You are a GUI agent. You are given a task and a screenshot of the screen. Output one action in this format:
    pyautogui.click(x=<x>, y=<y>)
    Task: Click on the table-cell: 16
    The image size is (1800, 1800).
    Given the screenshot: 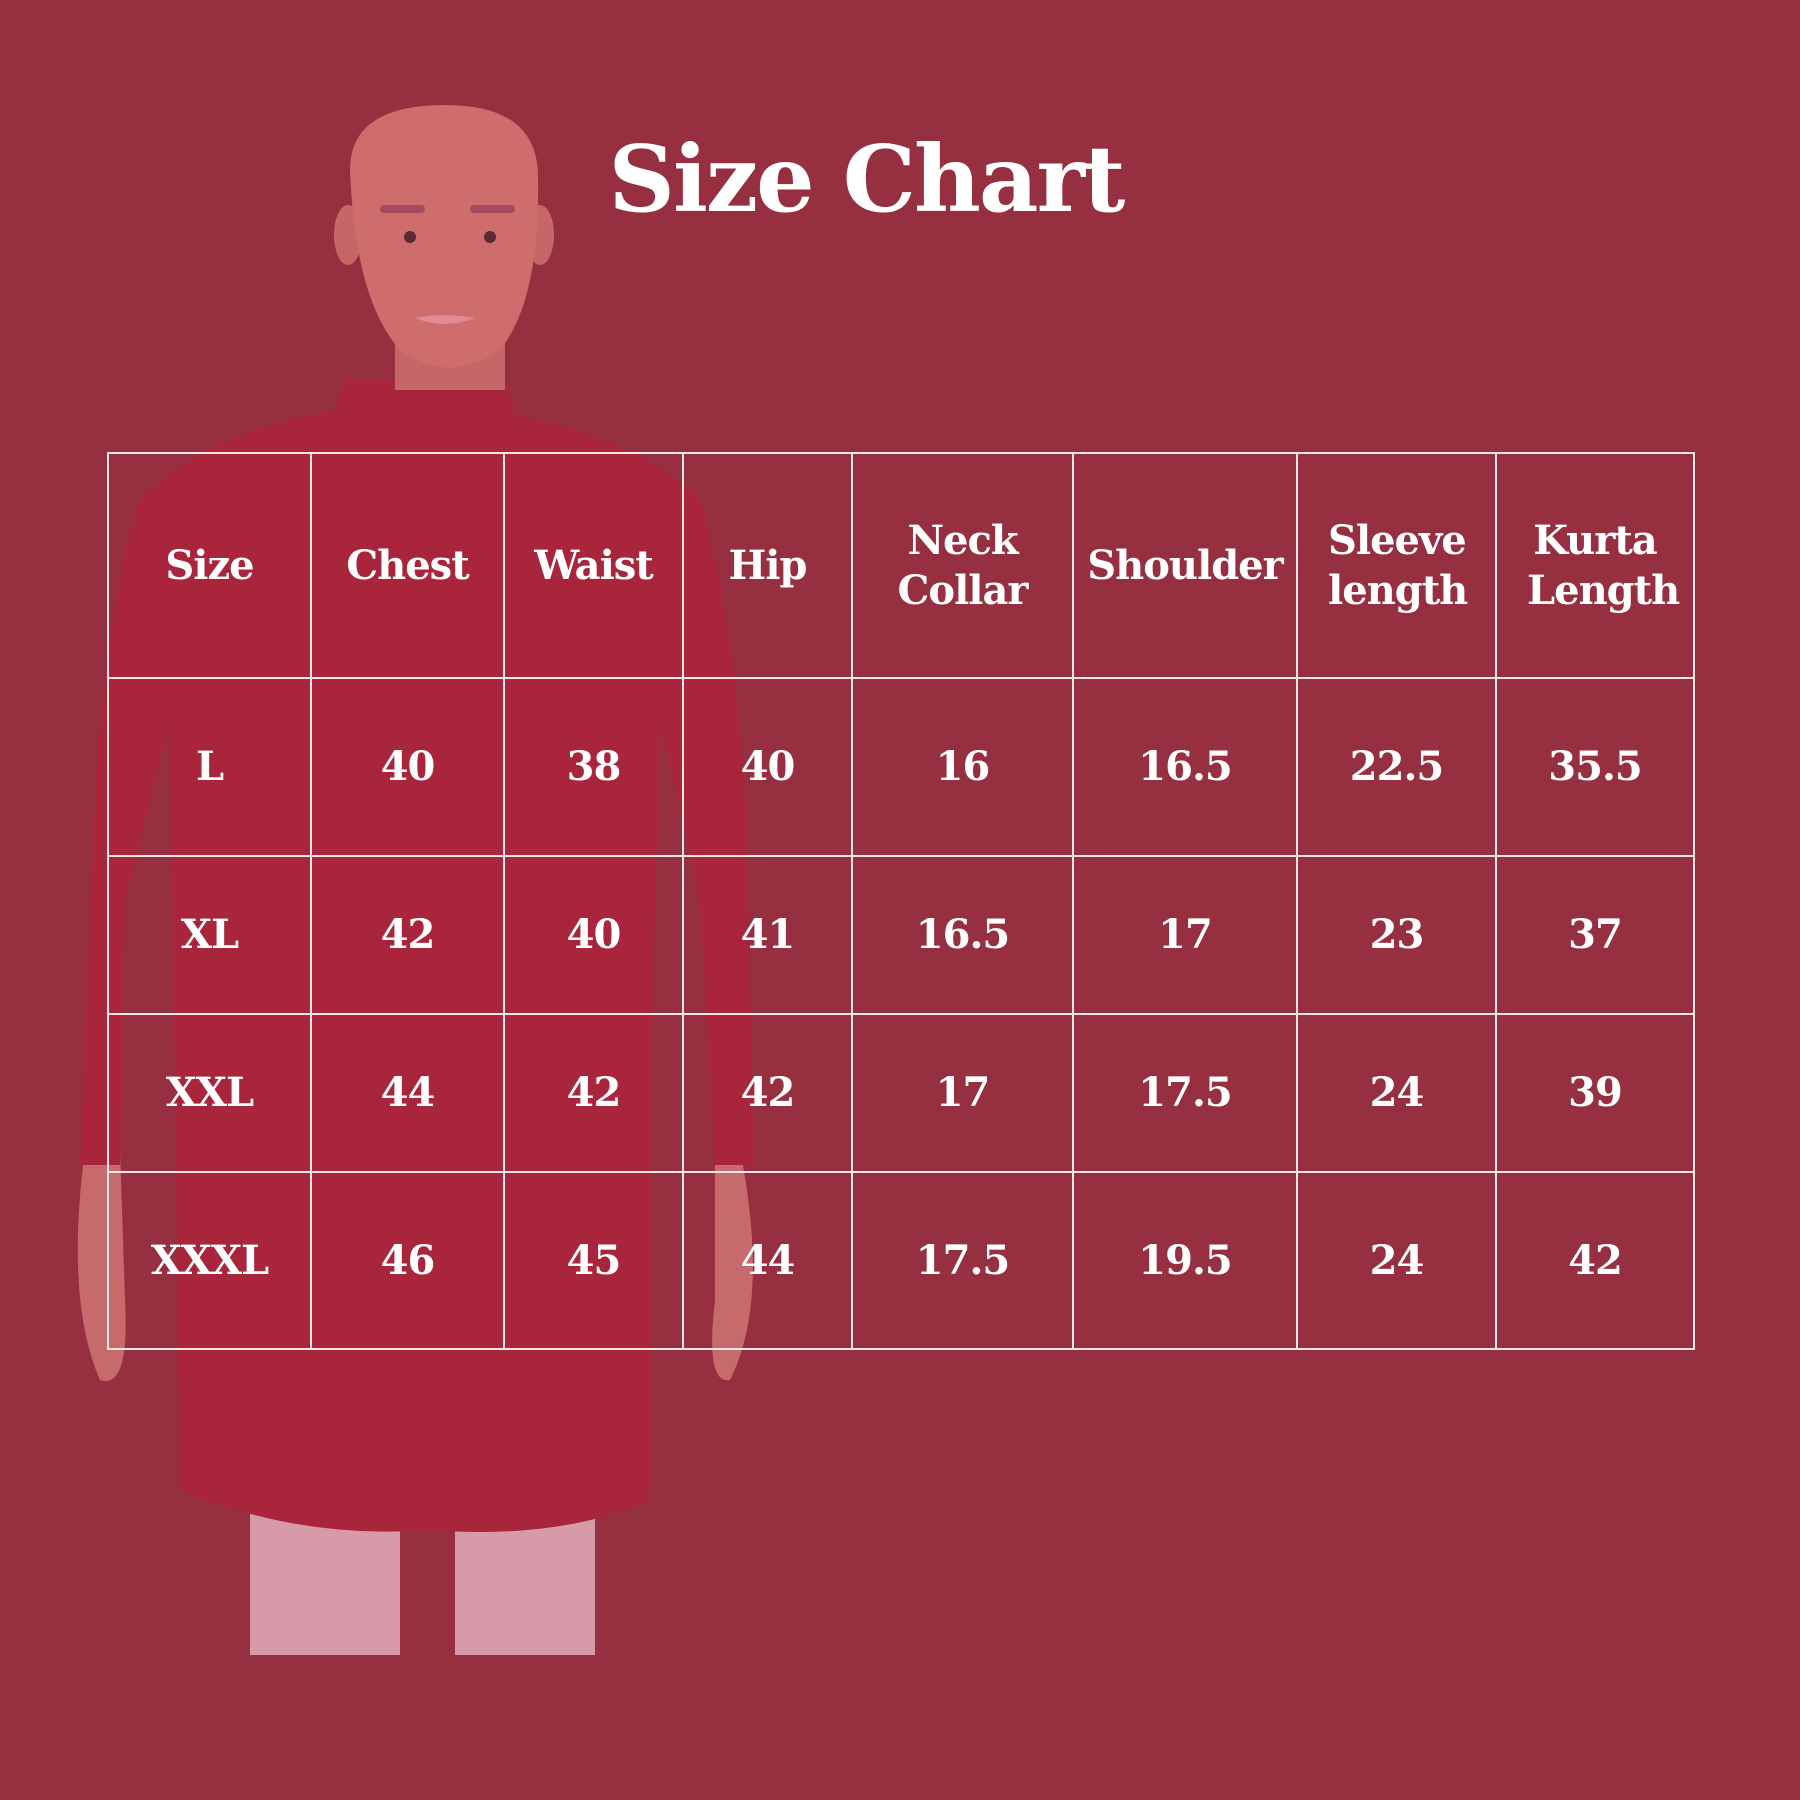 What is the action you would take?
    pyautogui.click(x=962, y=767)
    